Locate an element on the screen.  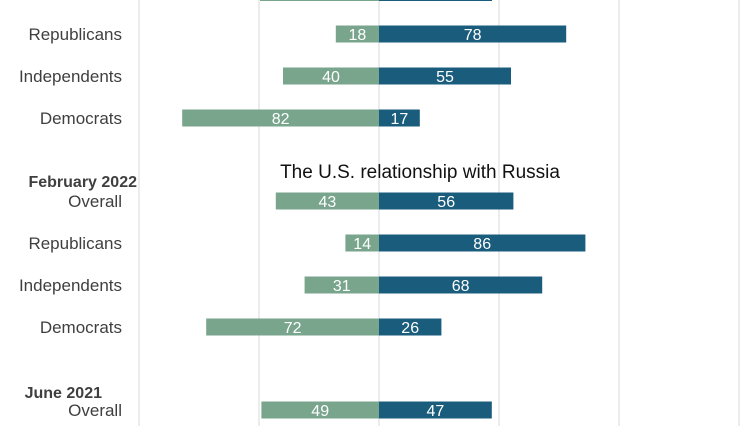
bar-value-positive: 68 is located at coordinates (461, 286).